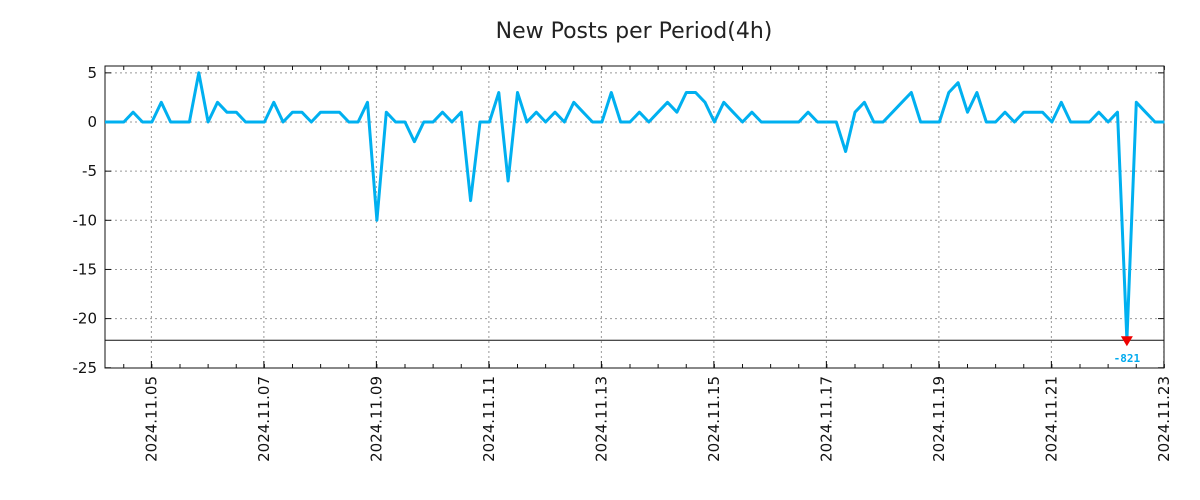  Describe the element at coordinates (376, 419) in the screenshot. I see `x-tick-label: 2024.11.09` at that location.